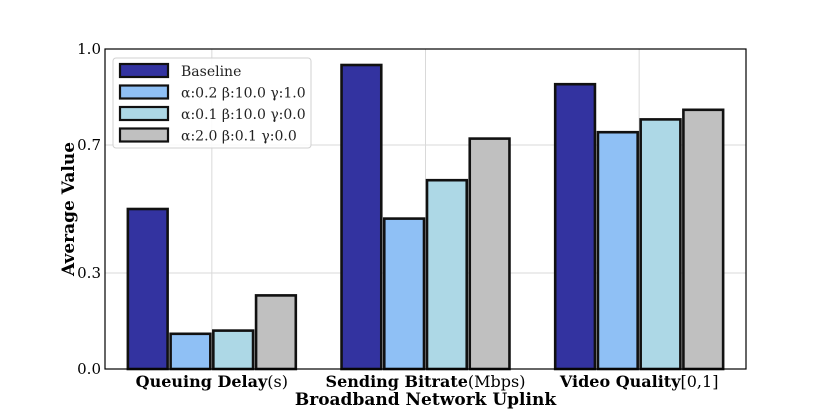  Describe the element at coordinates (211, 72) in the screenshot. I see `legend-label: Baseline` at that location.